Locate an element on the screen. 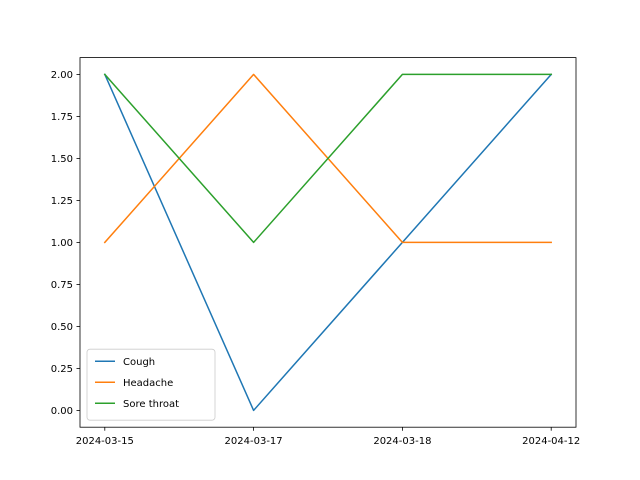 This screenshot has height=480, width=640. x-axis: 2024-03-15 2024-03-17 2024-03-18 2024-04-12 is located at coordinates (328, 437).